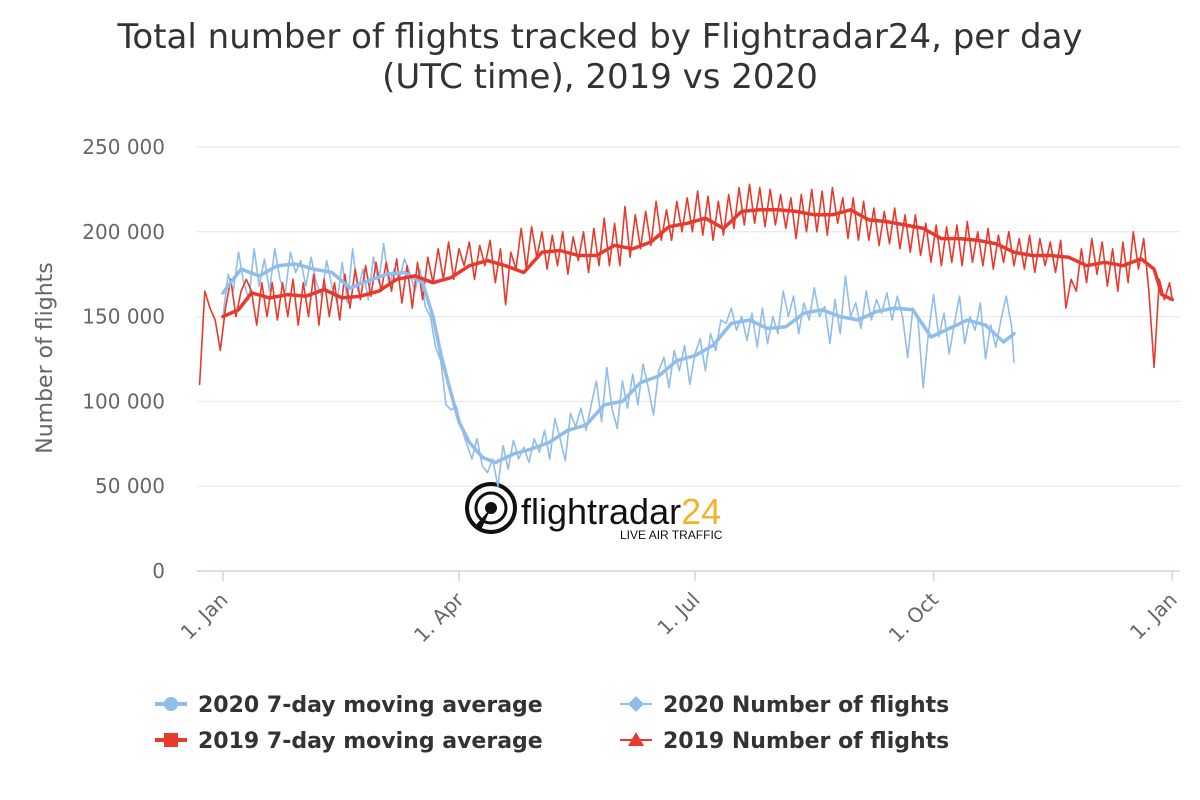 The image size is (1200, 800). I want to click on y-tick-label: 200 000, so click(123, 232).